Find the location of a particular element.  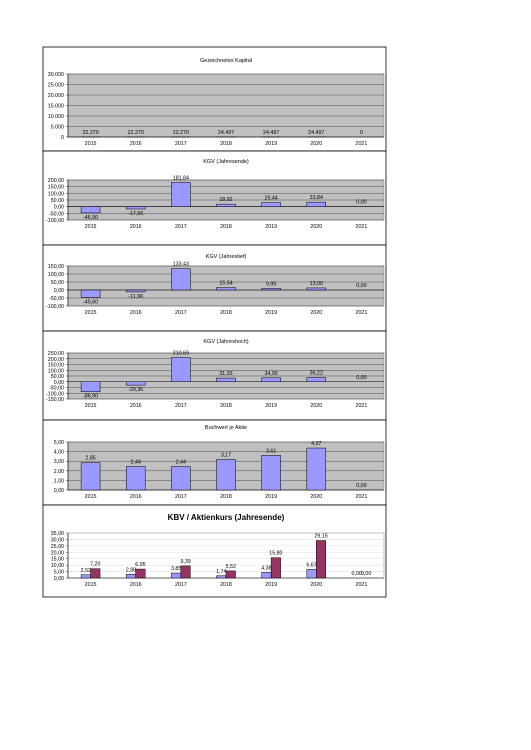

data-label: 2,52 is located at coordinates (86, 571).